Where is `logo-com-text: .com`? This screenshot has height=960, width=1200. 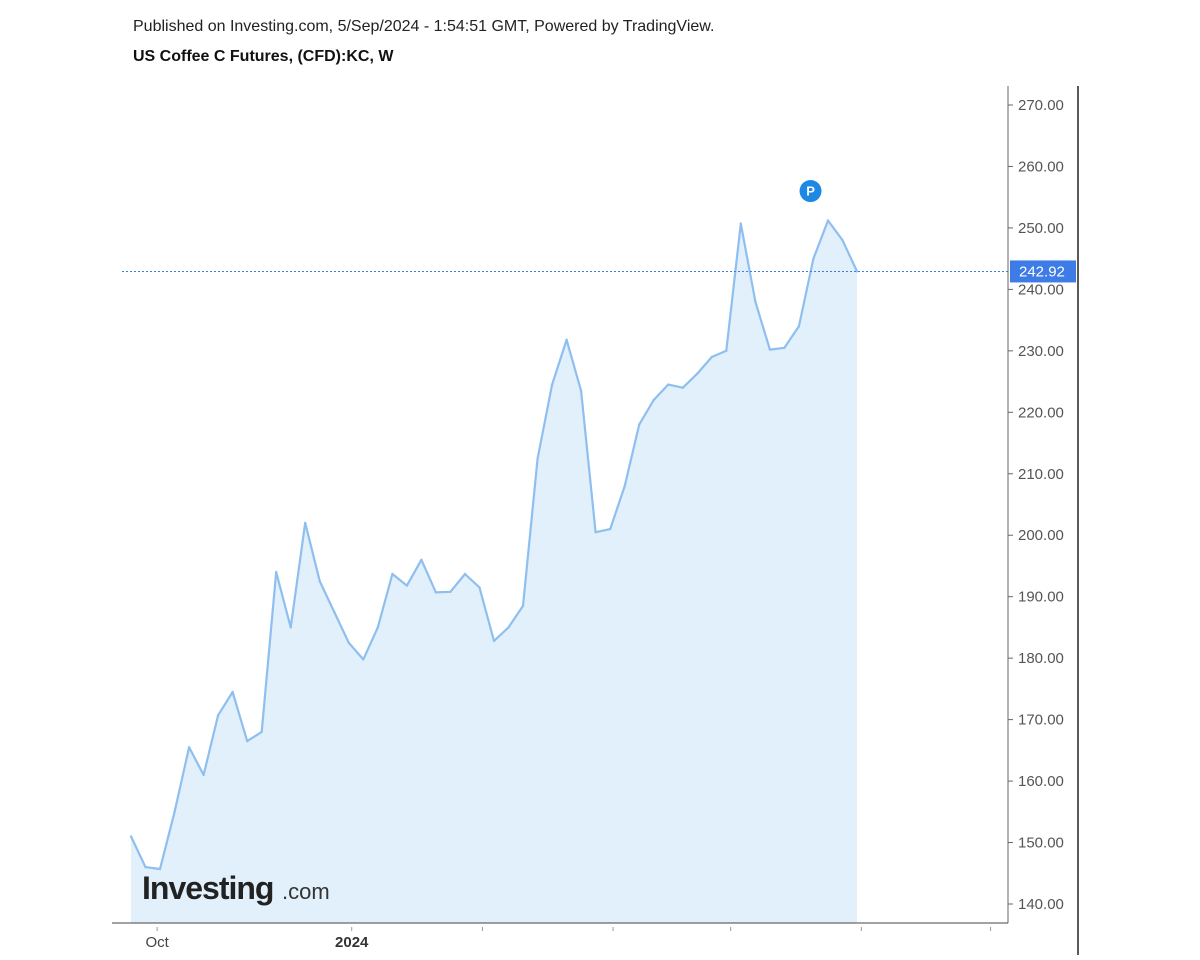 logo-com-text: .com is located at coordinates (306, 891).